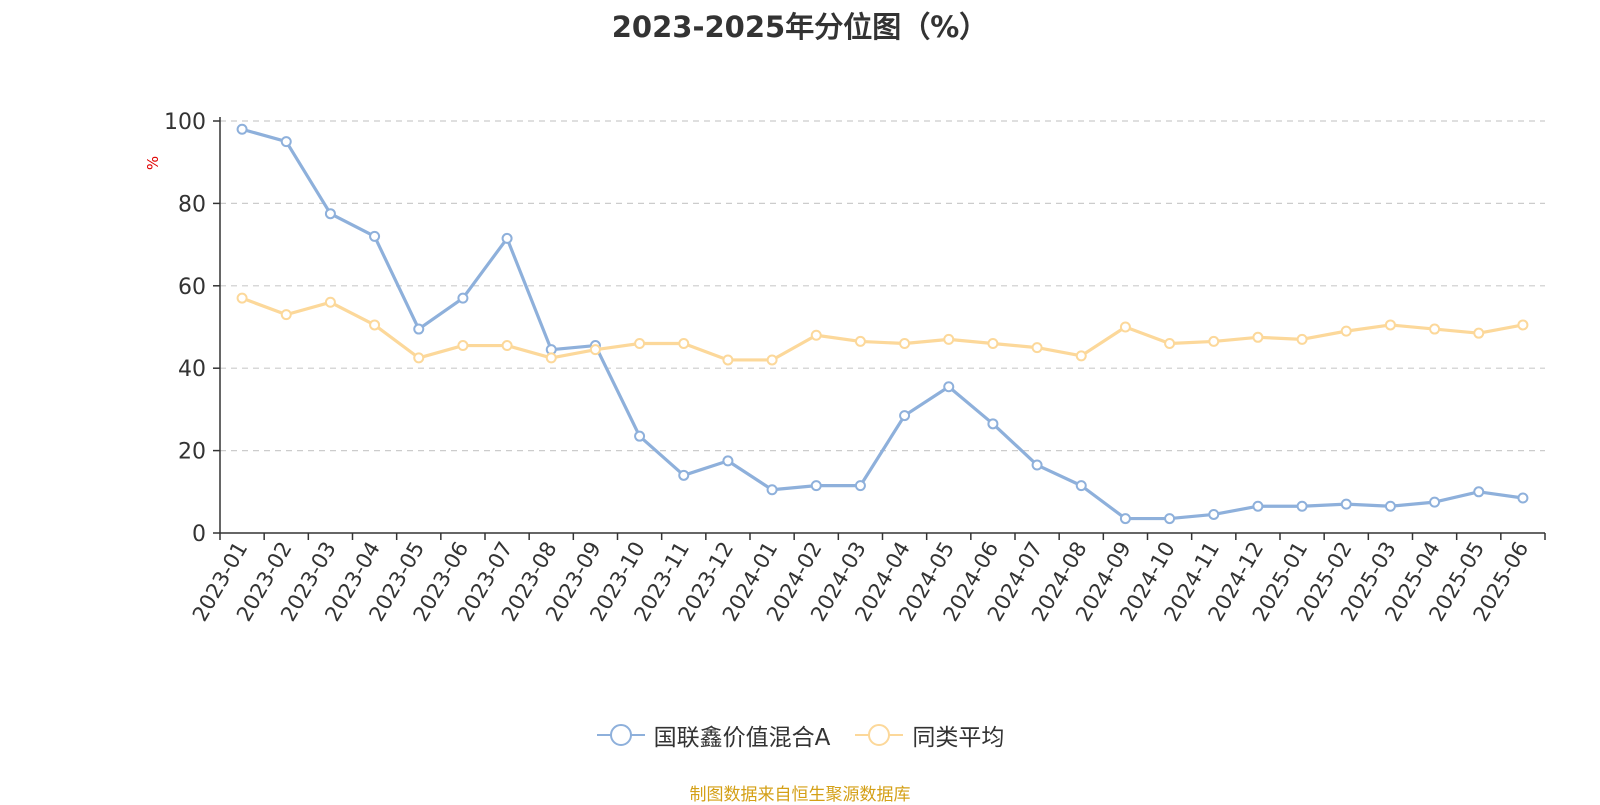 This screenshot has height=805, width=1600. What do you see at coordinates (742, 738) in the screenshot?
I see `legend-label: 国联鑫价值混合A` at bounding box center [742, 738].